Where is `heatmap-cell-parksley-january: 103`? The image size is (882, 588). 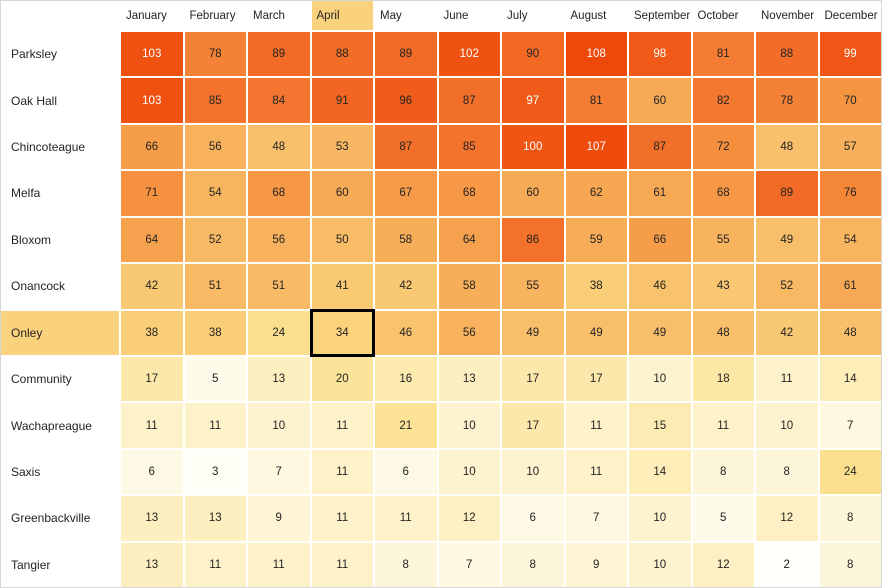 heatmap-cell-parksley-january: 103 is located at coordinates (152, 54).